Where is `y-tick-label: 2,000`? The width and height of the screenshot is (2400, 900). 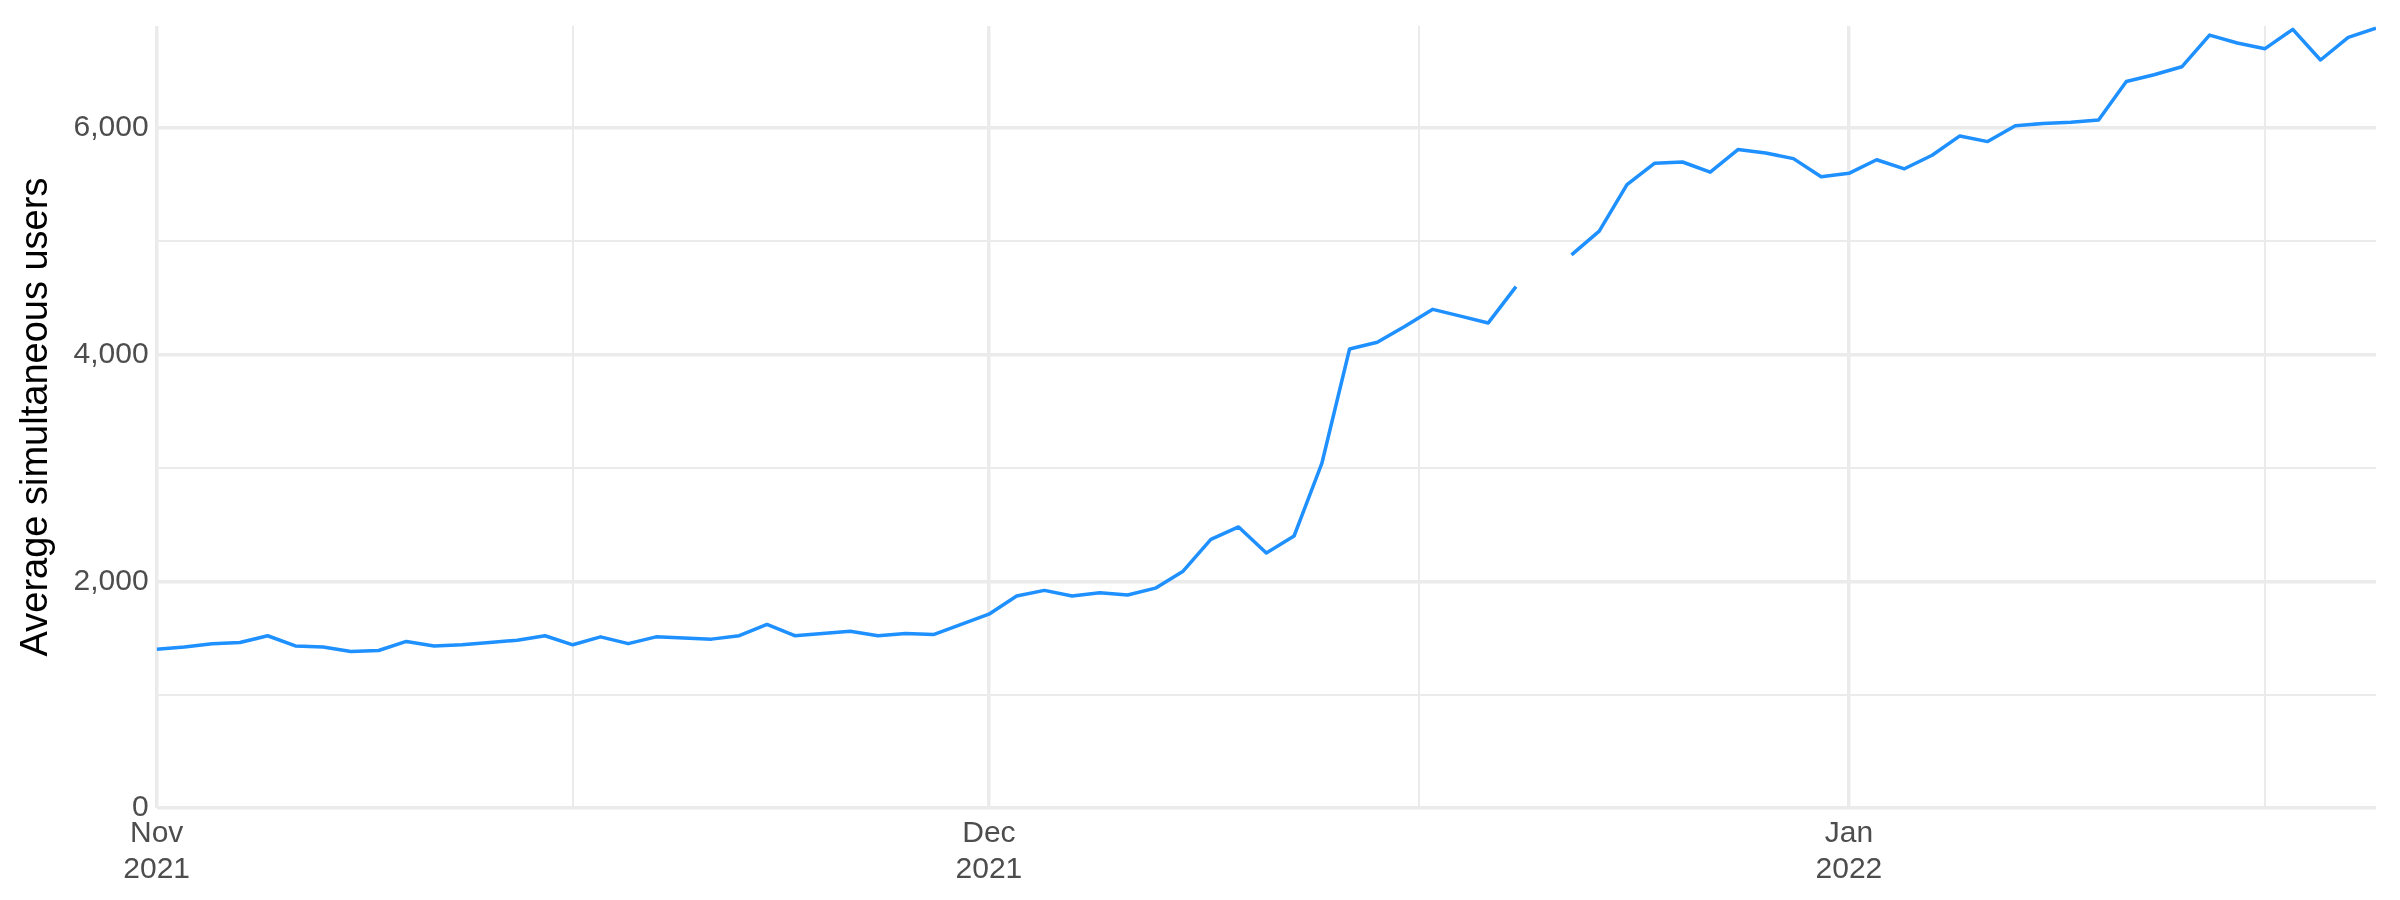
y-tick-label: 2,000 is located at coordinates (111, 579).